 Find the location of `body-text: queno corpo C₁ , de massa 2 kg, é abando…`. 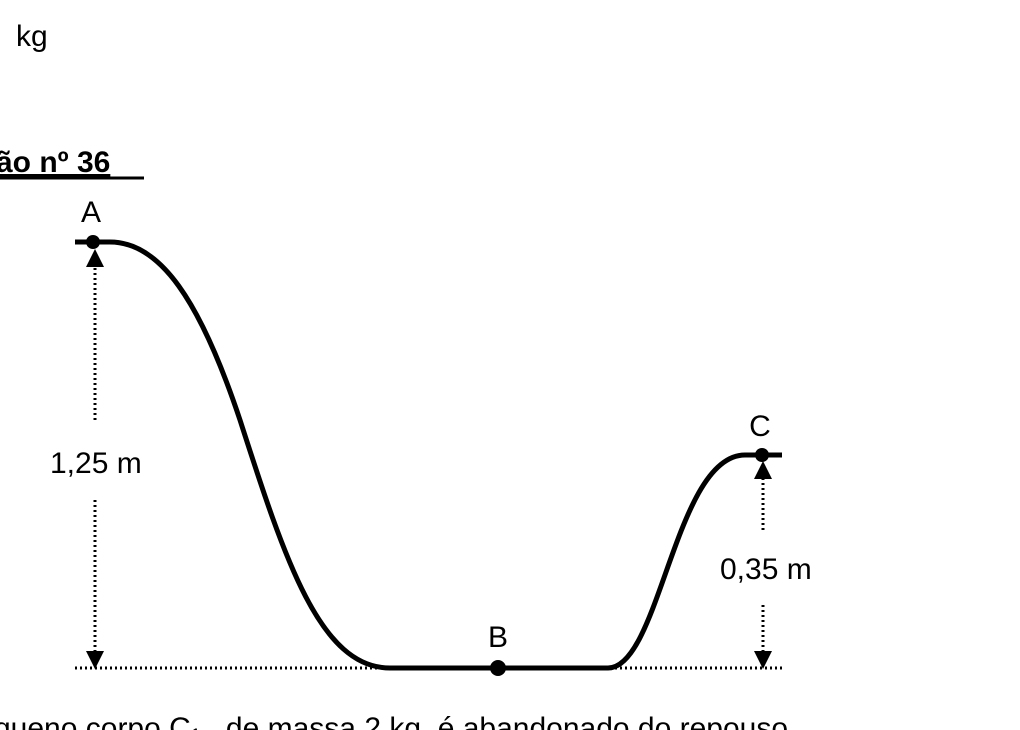

body-text: queno corpo C₁ , de massa 2 kg, é abando… is located at coordinates (394, 721).